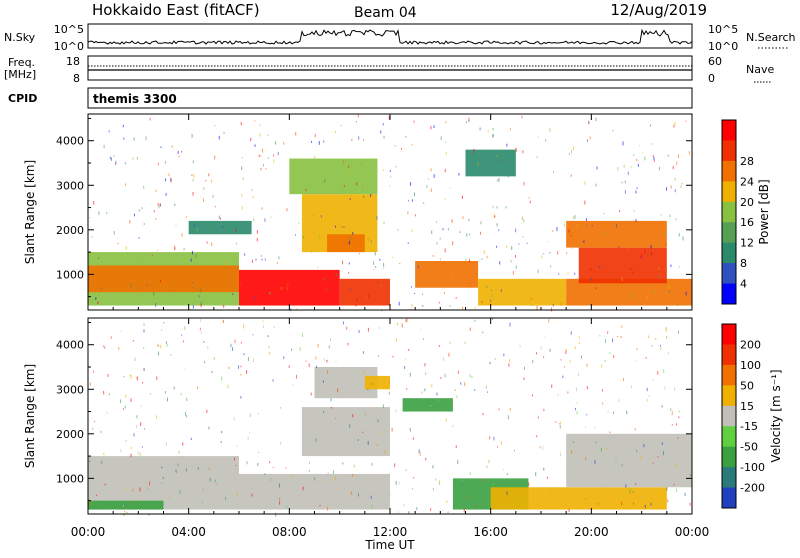 This screenshot has width=800, height=558. I want to click on freq-panel: Freq. [MHz] 18 8 60 0 Nave, so click(389, 70).